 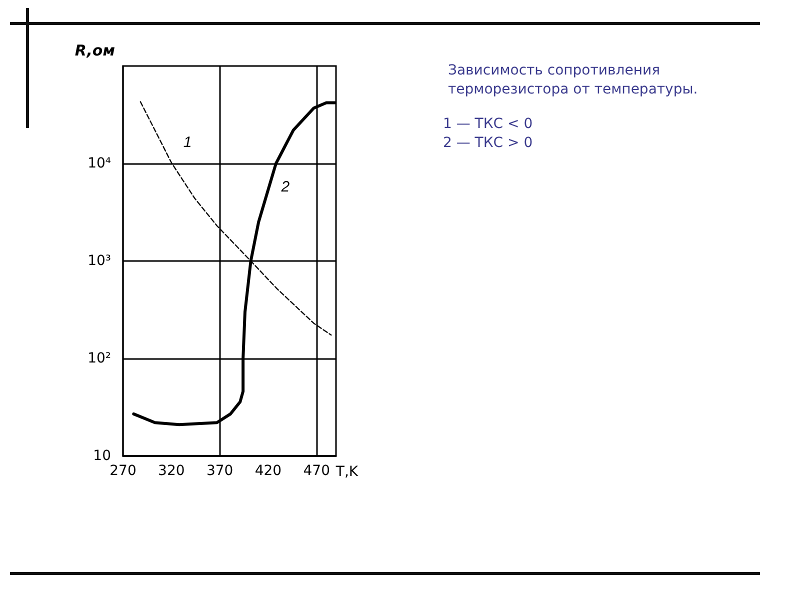 What do you see at coordinates (100, 164) in the screenshot?
I see `y-tick-label: 10⁴` at bounding box center [100, 164].